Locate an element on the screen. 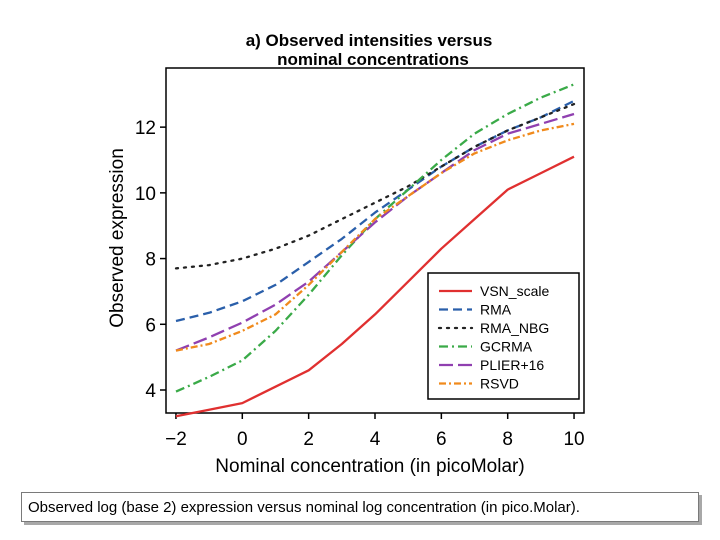 Image resolution: width=720 pixels, height=540 pixels. x-tick-label: 2 is located at coordinates (308, 439).